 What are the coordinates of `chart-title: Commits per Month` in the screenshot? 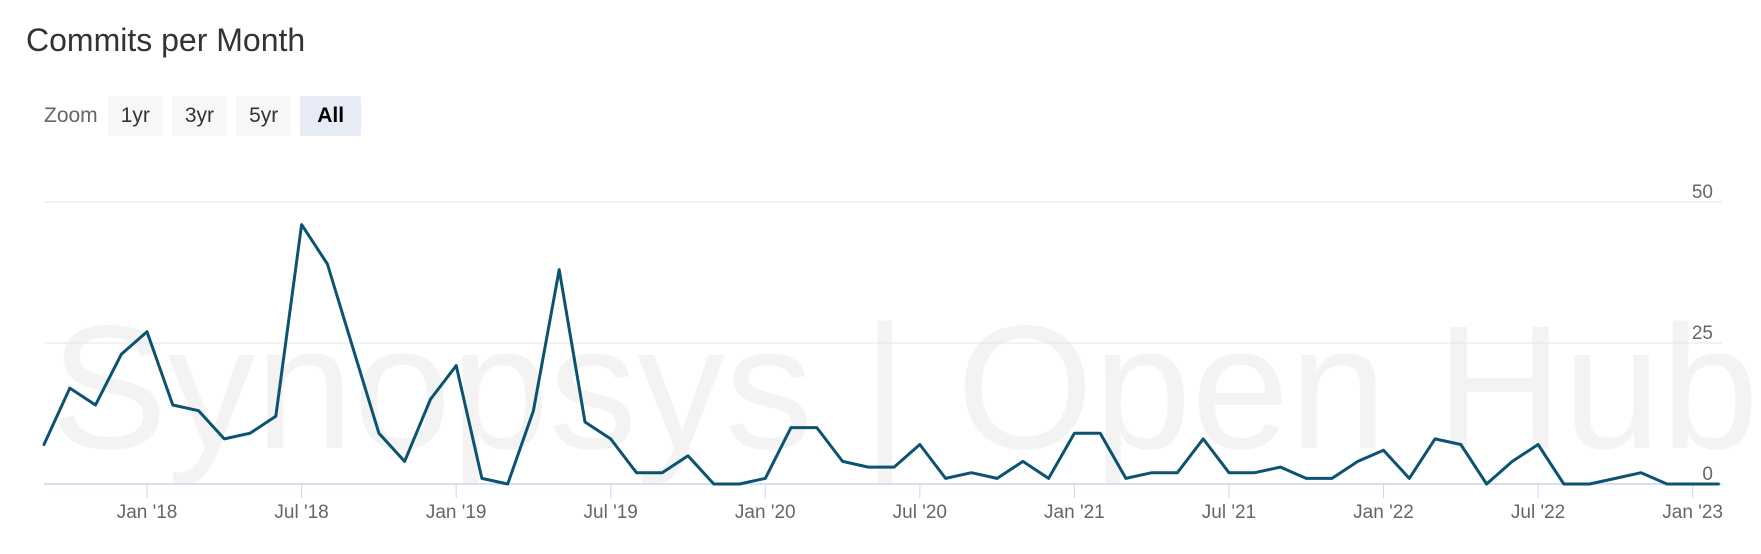 It's located at (166, 40).